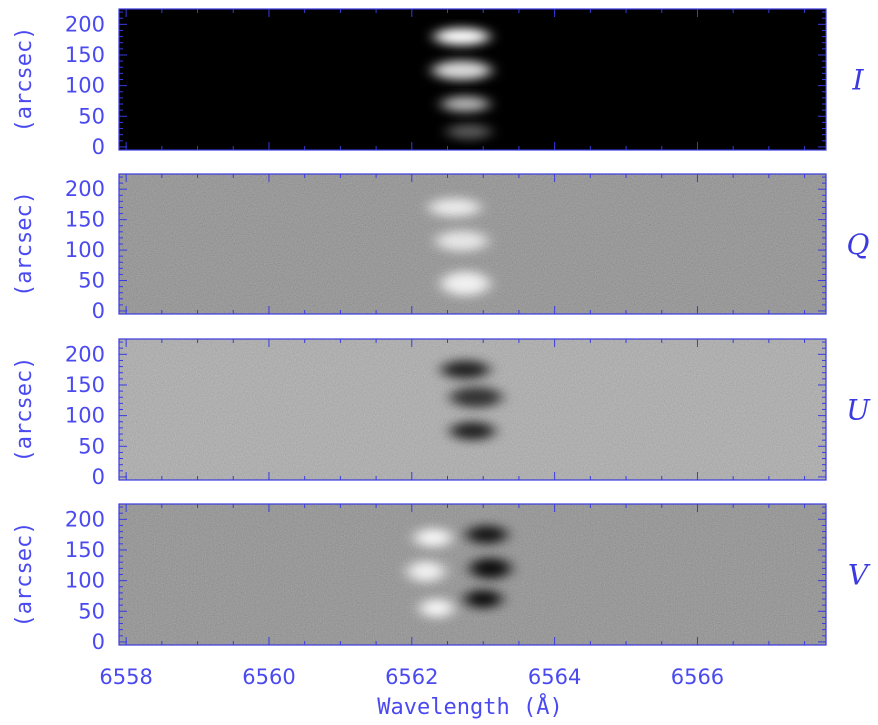 The height and width of the screenshot is (725, 878). I want to click on x-tick-label: 6562, so click(411, 677).